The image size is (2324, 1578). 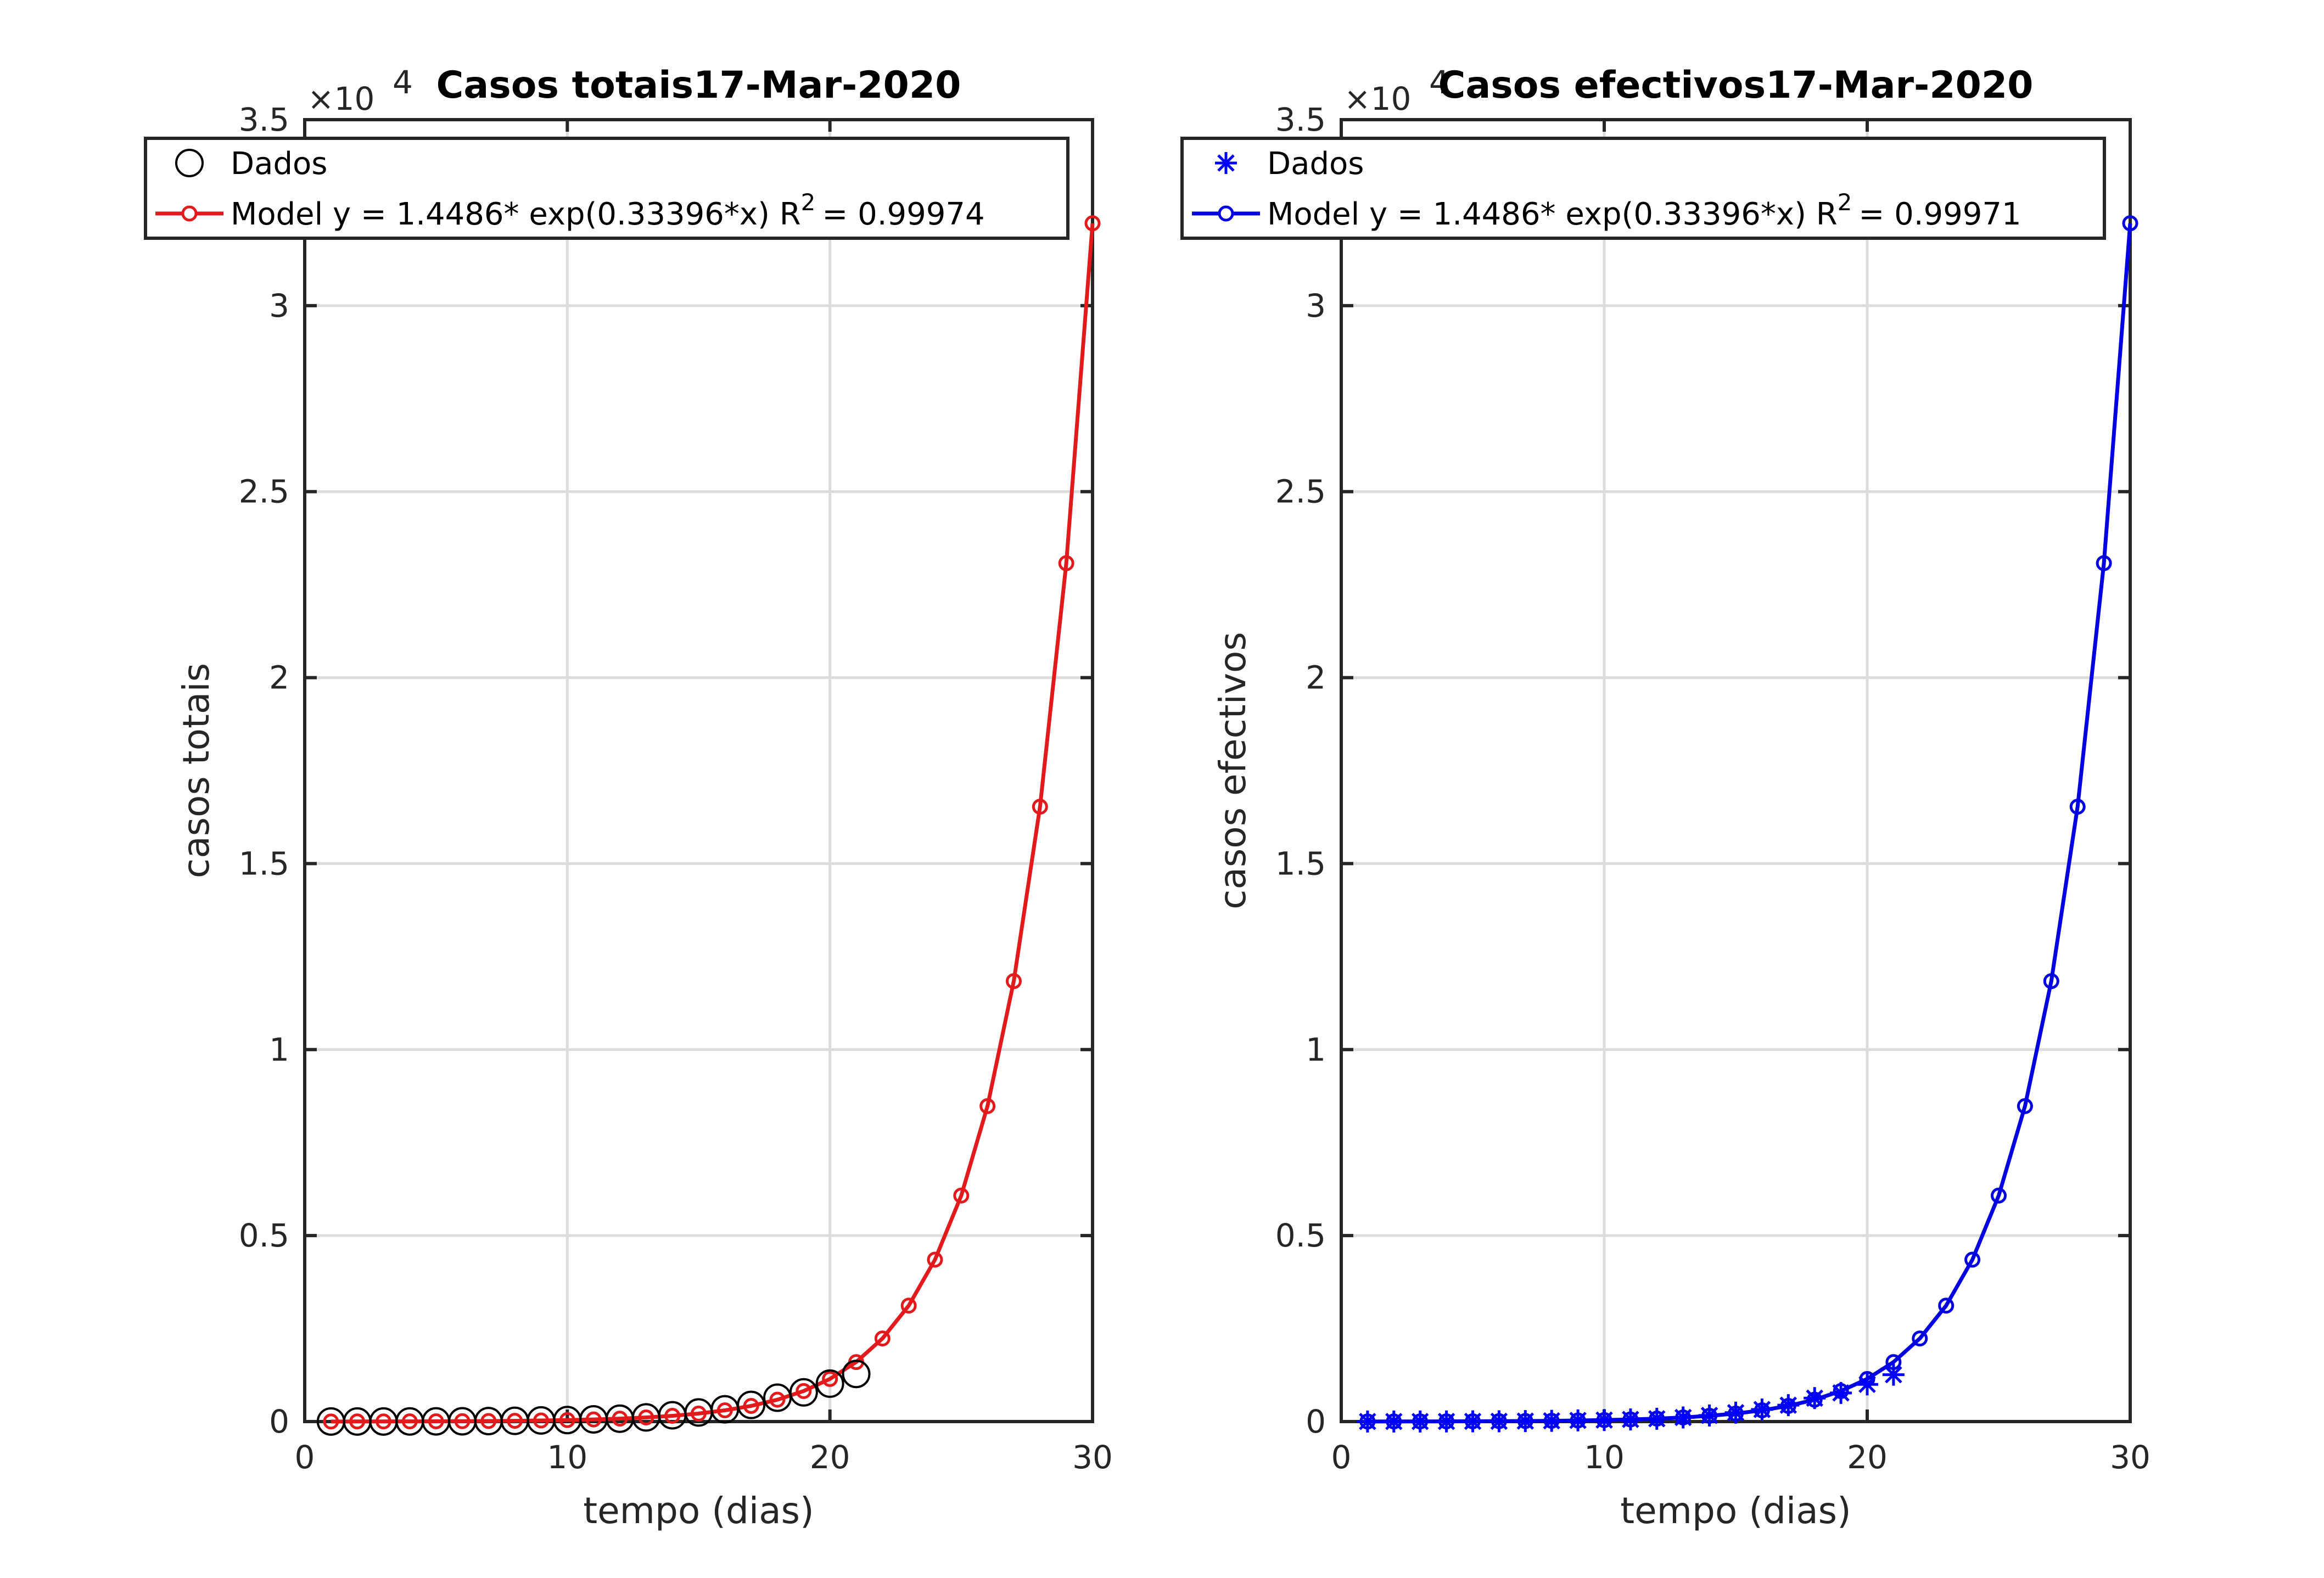 What do you see at coordinates (196, 770) in the screenshot?
I see `y-axis-label: casos totais` at bounding box center [196, 770].